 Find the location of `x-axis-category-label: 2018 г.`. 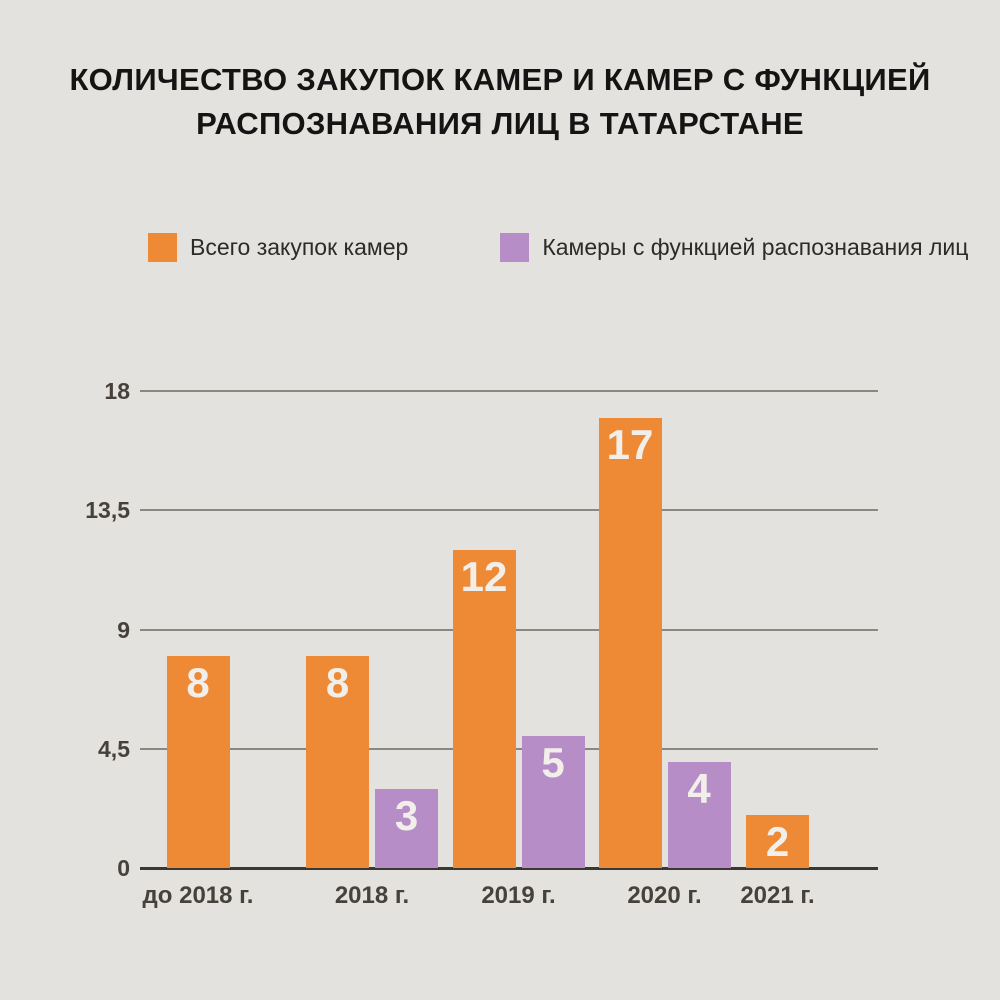

x-axis-category-label: 2018 г. is located at coordinates (372, 895).